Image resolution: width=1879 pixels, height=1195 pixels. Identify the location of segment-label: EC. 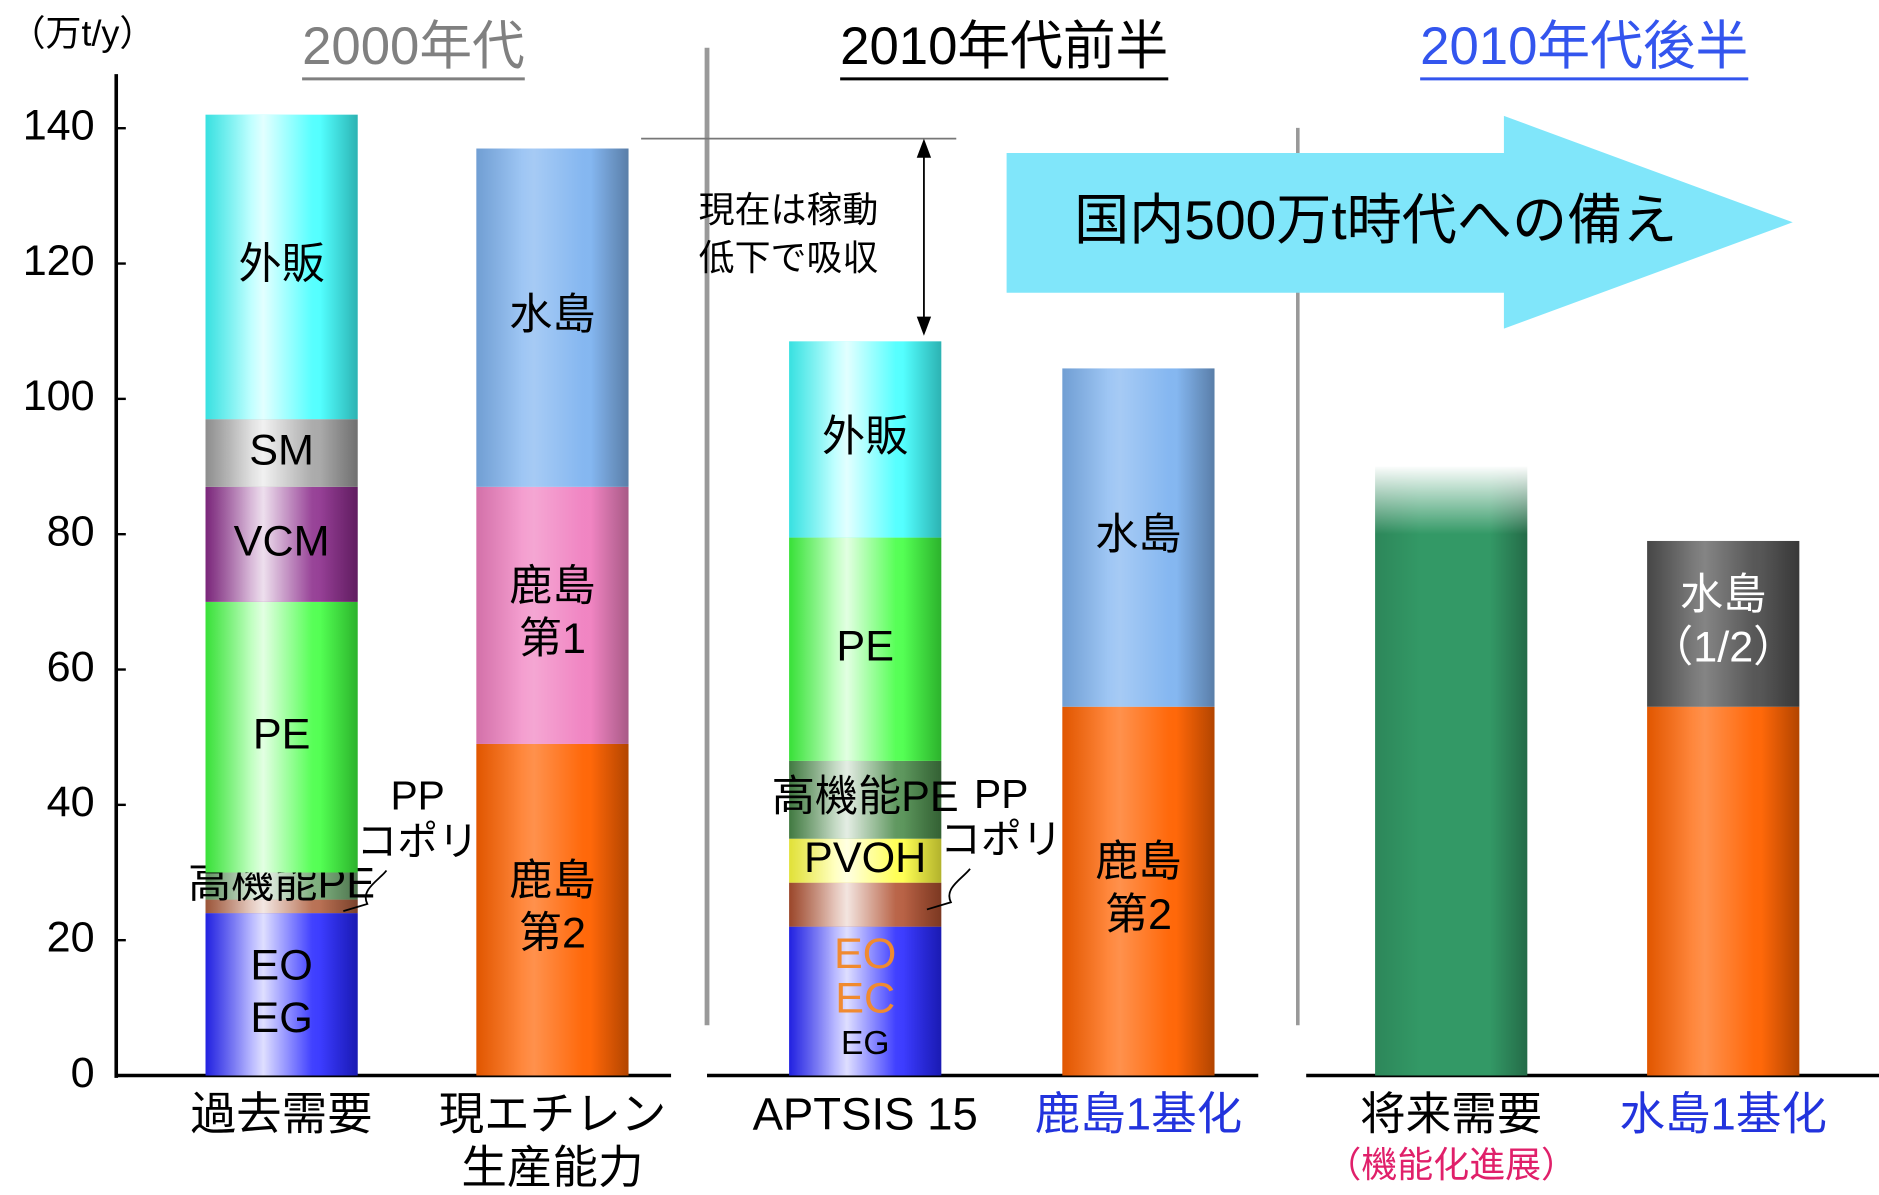
(865, 998).